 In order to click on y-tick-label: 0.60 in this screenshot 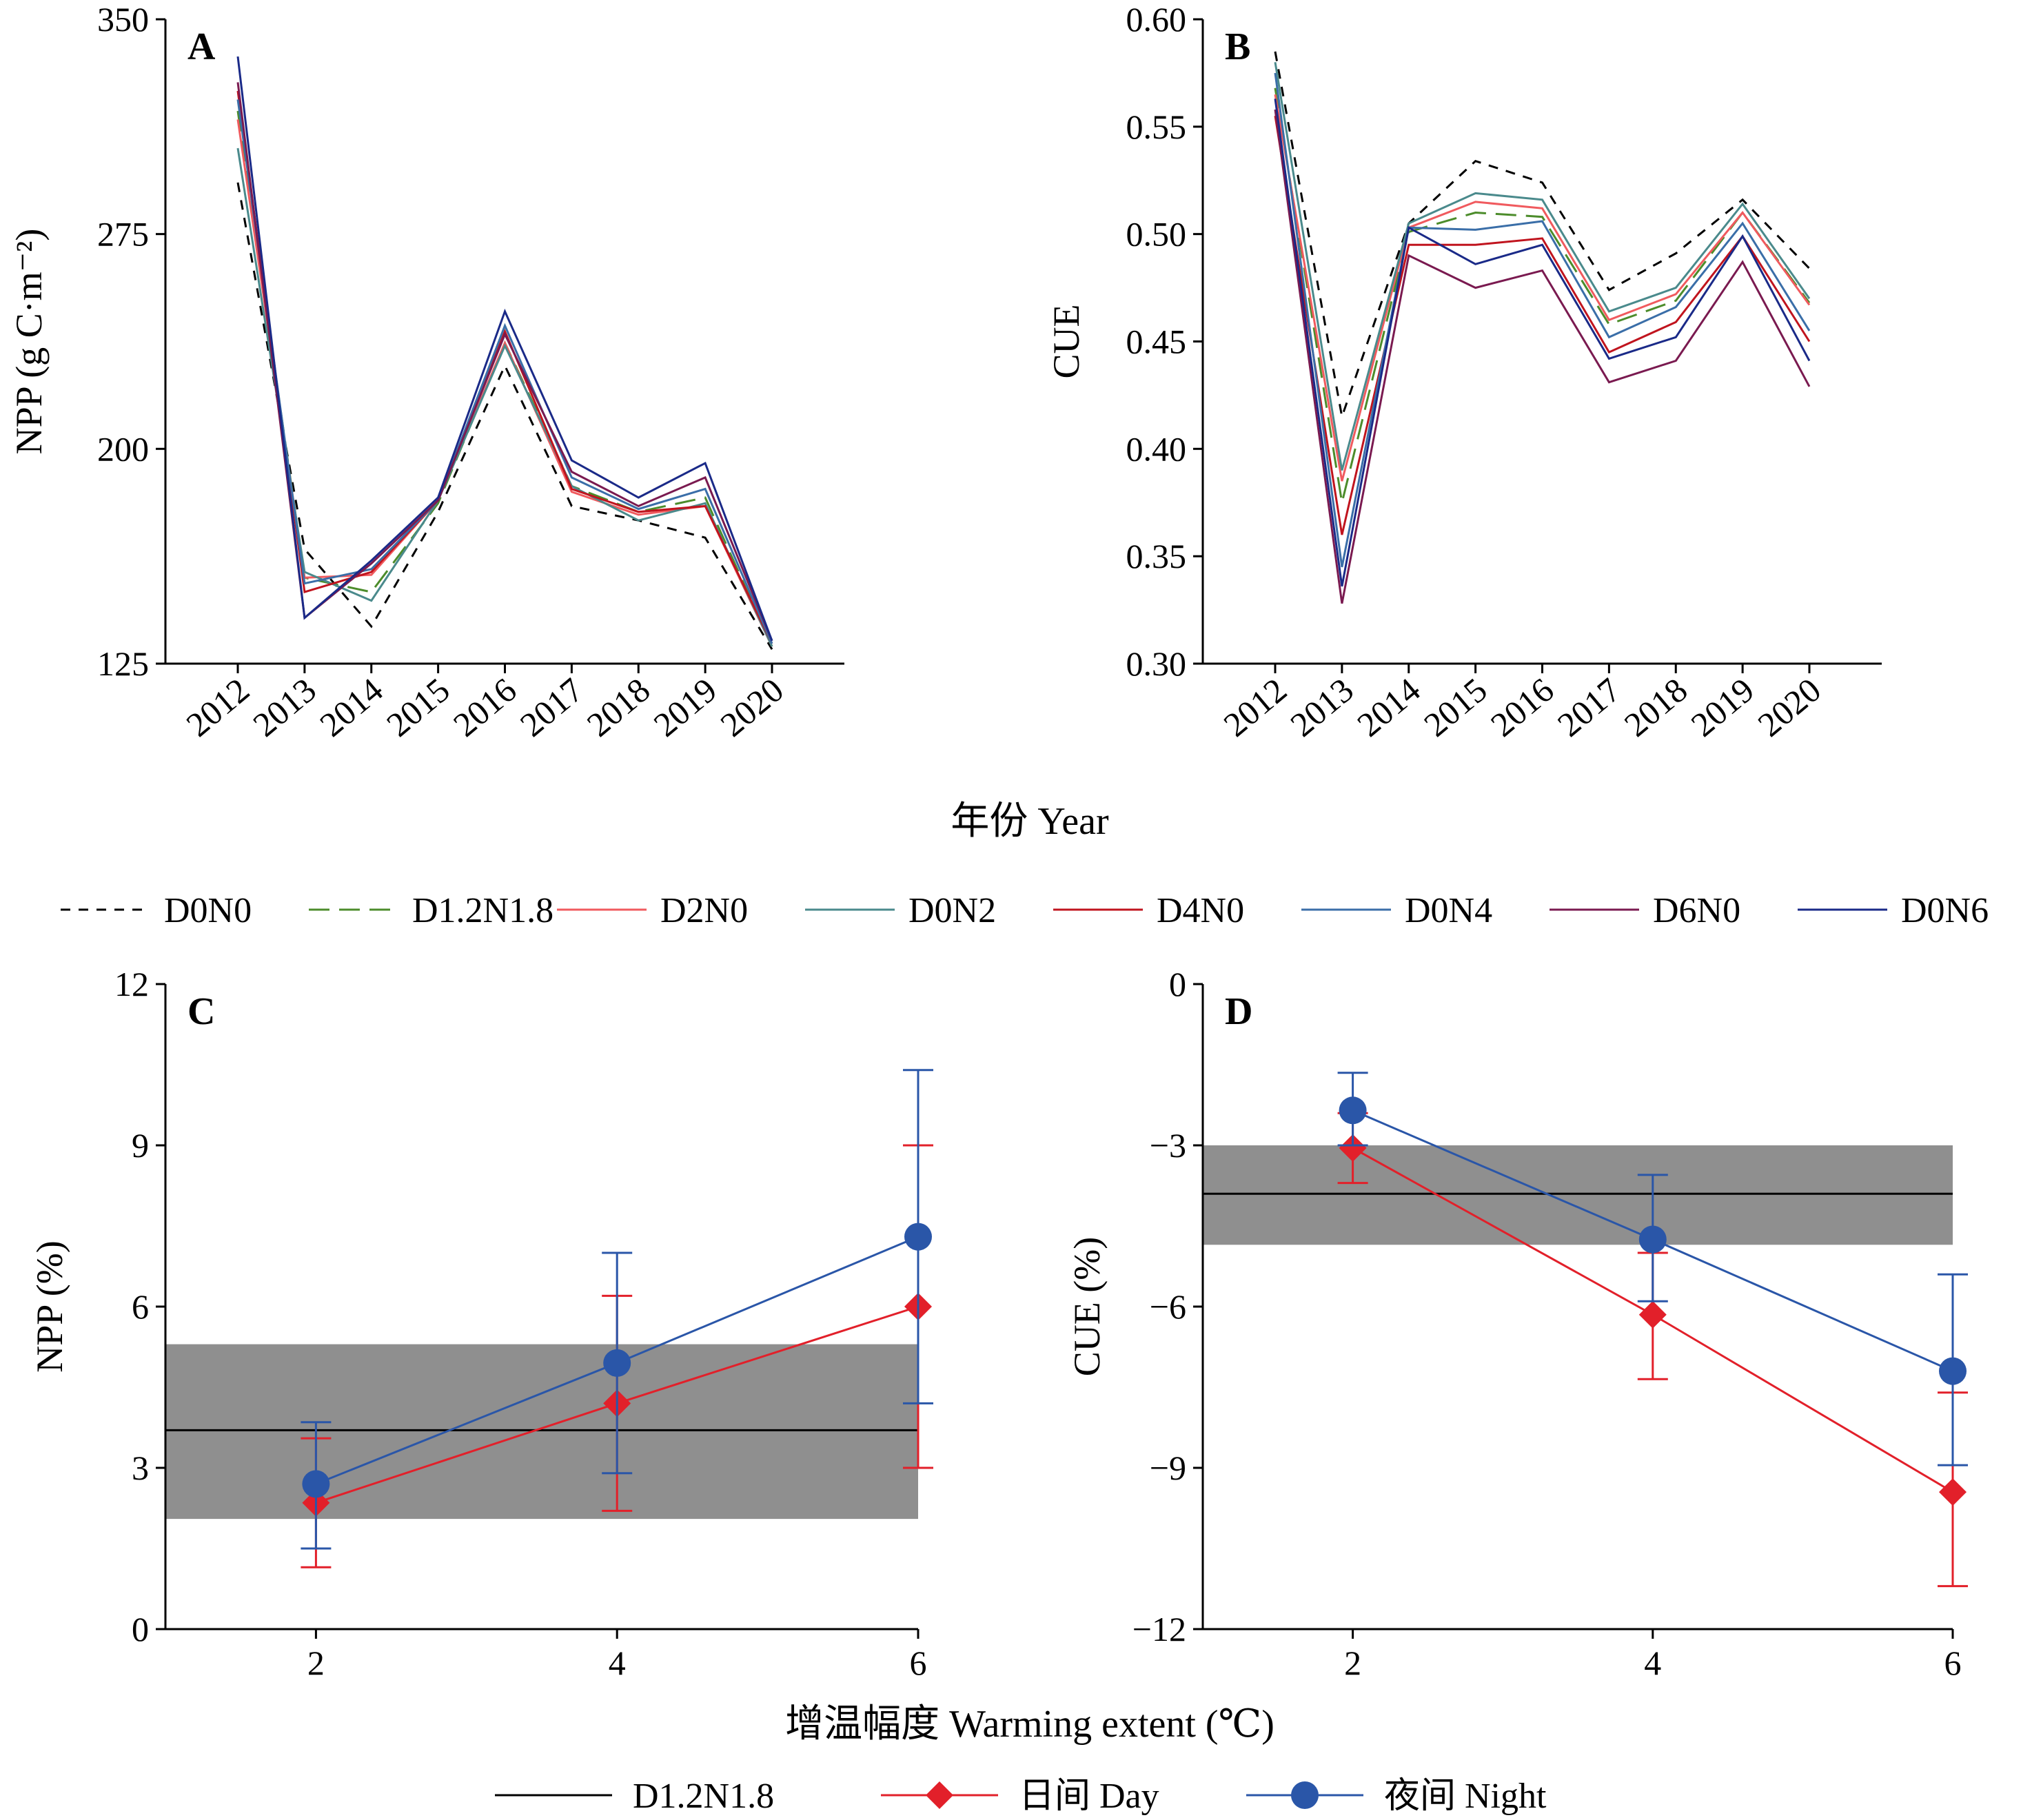, I will do `click(1156, 19)`.